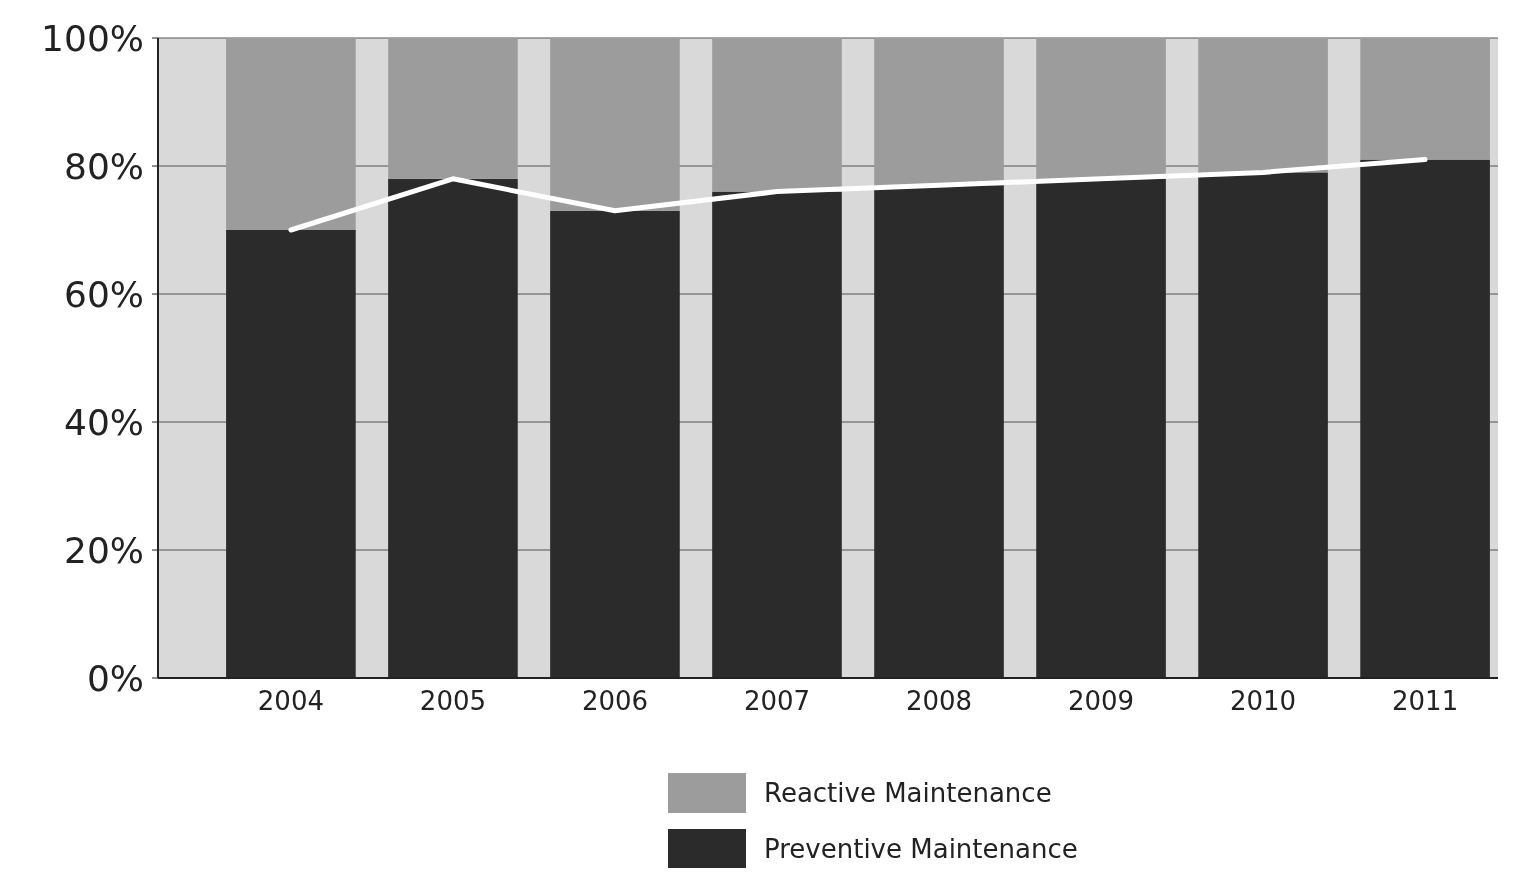 This screenshot has height=875, width=1524. What do you see at coordinates (1425, 701) in the screenshot?
I see `x-tick-label: 2011` at bounding box center [1425, 701].